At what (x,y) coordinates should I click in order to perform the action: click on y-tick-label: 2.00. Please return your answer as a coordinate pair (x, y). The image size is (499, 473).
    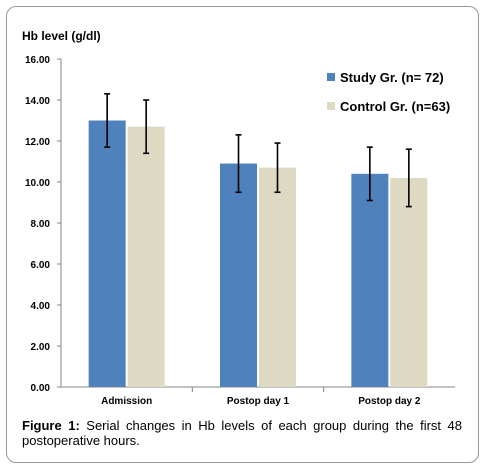
    Looking at the image, I should click on (41, 347).